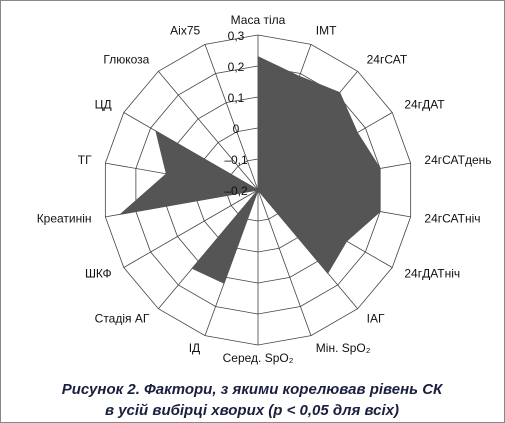 This screenshot has width=505, height=423. I want to click on category-label: Серед. SpO₂, so click(258, 358).